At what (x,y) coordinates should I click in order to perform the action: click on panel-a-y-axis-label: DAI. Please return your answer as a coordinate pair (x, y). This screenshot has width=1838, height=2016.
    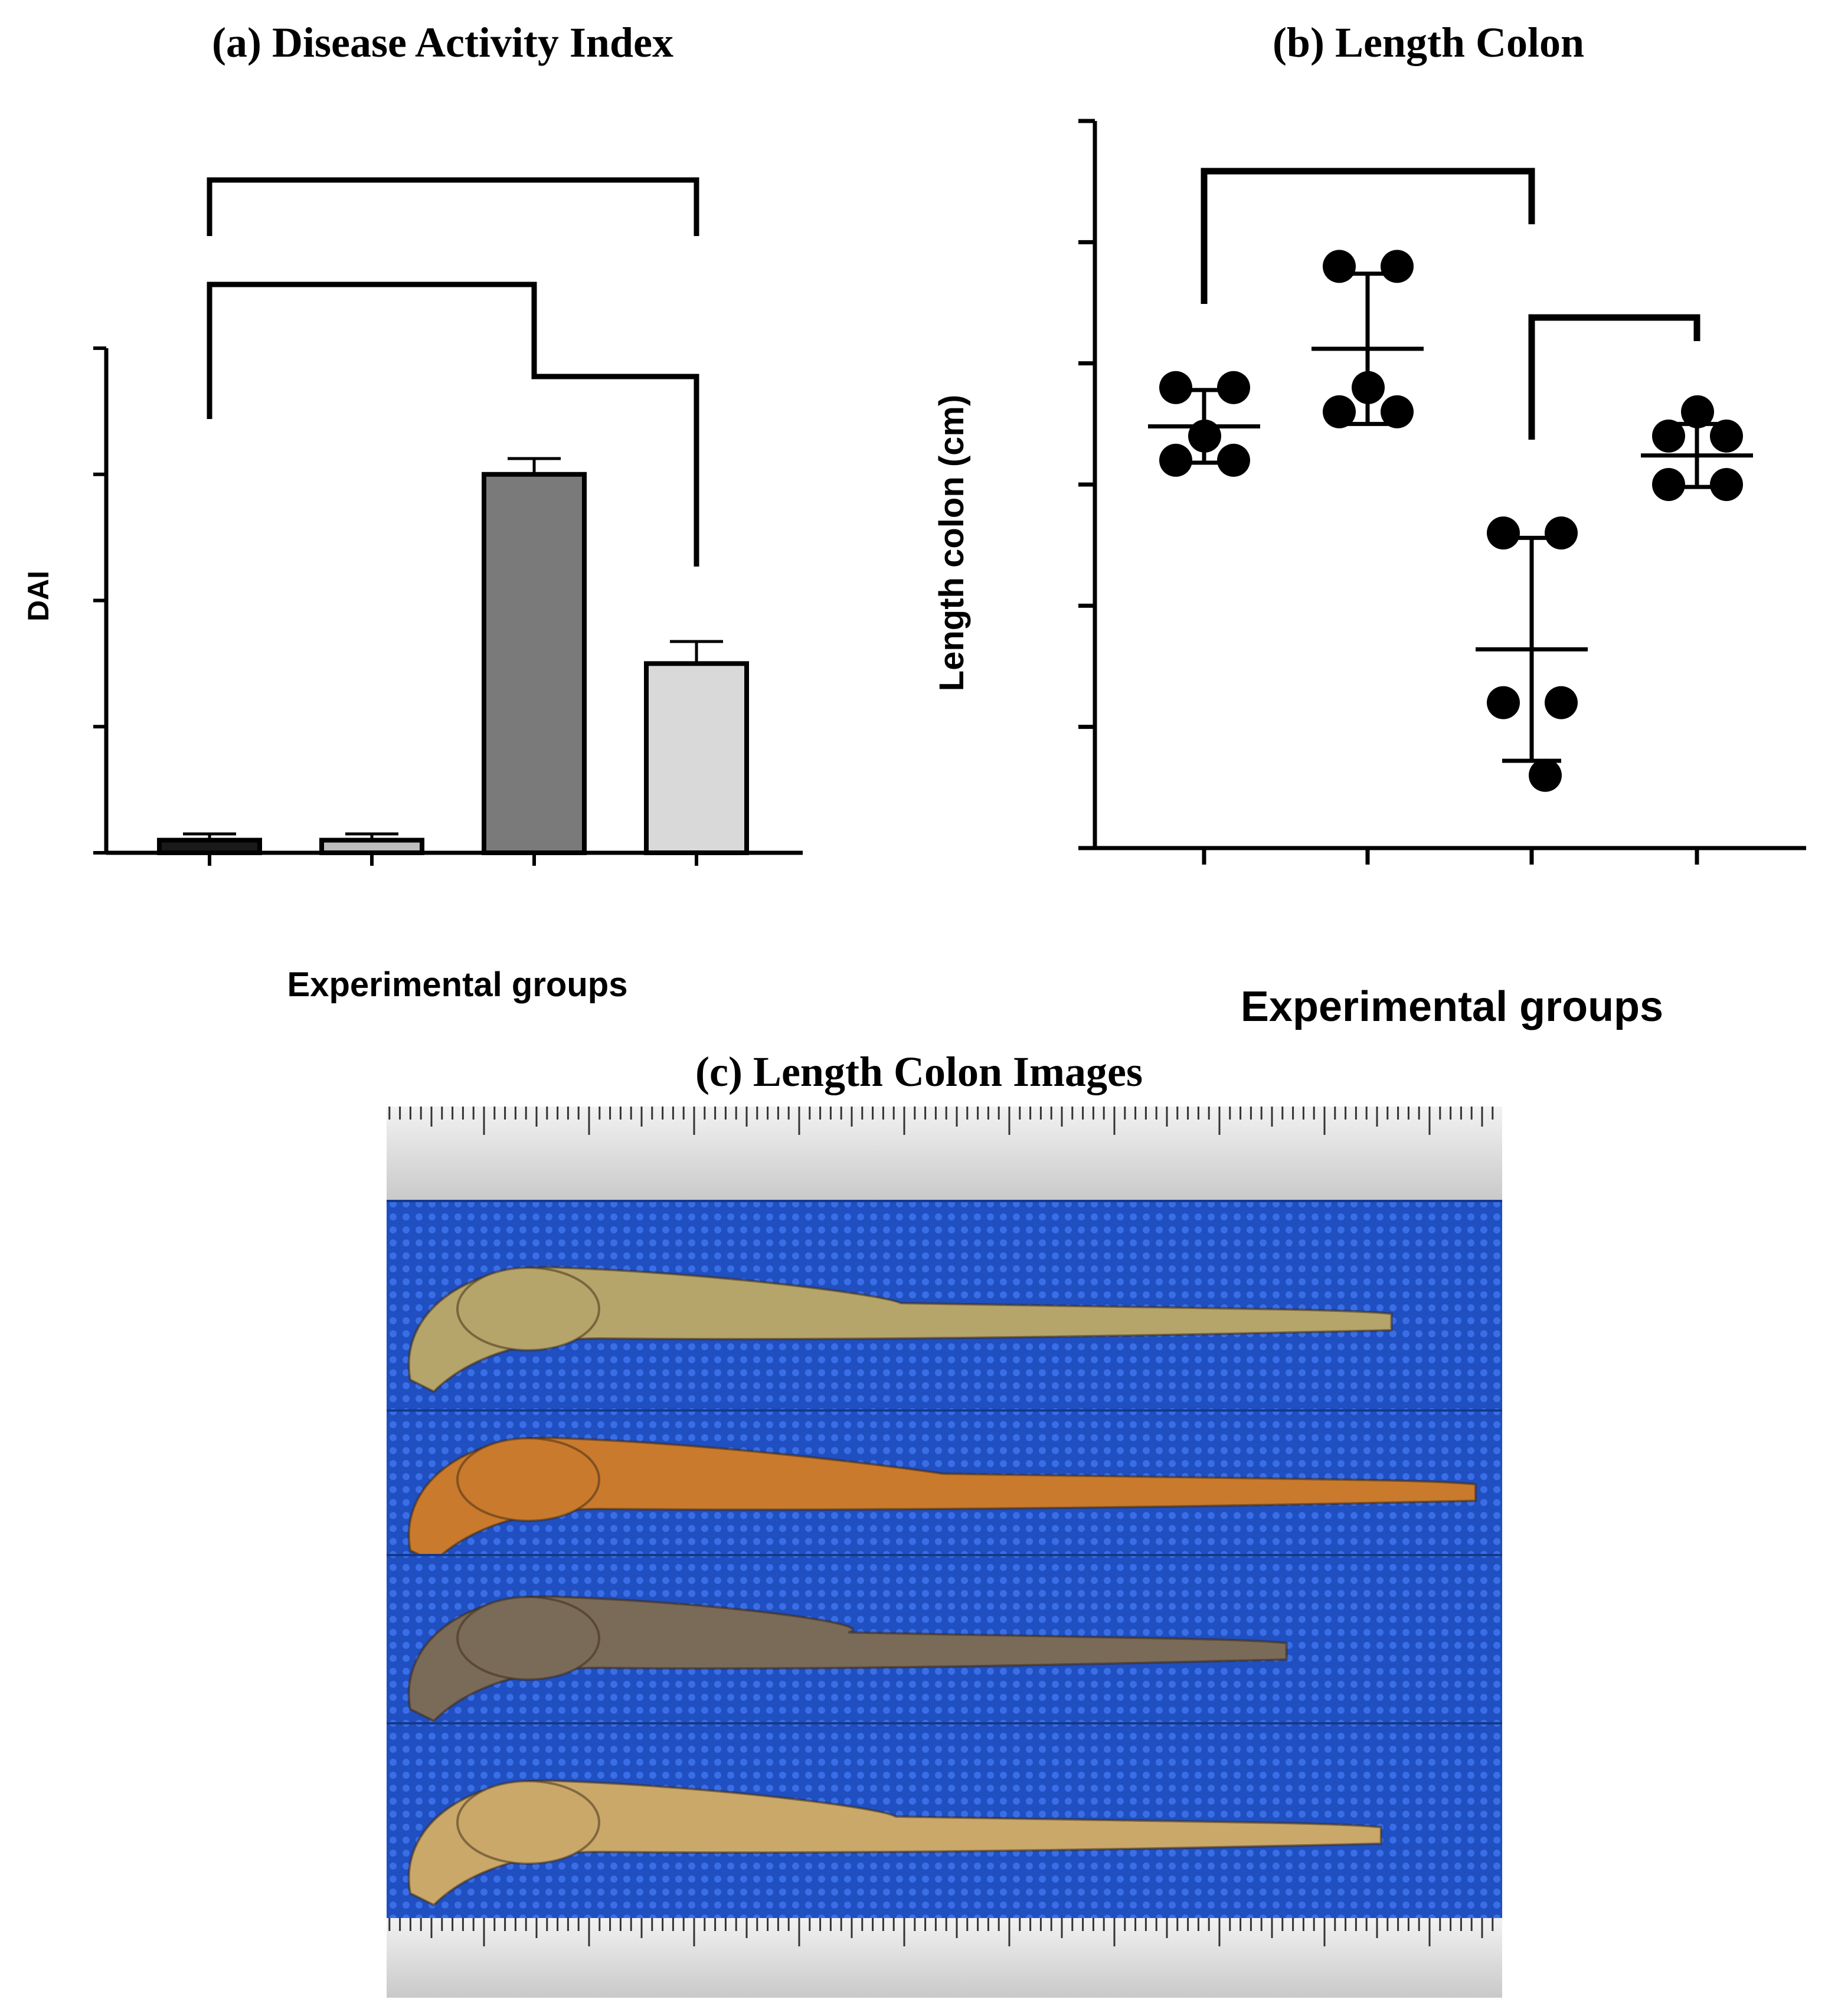
    Looking at the image, I should click on (38, 596).